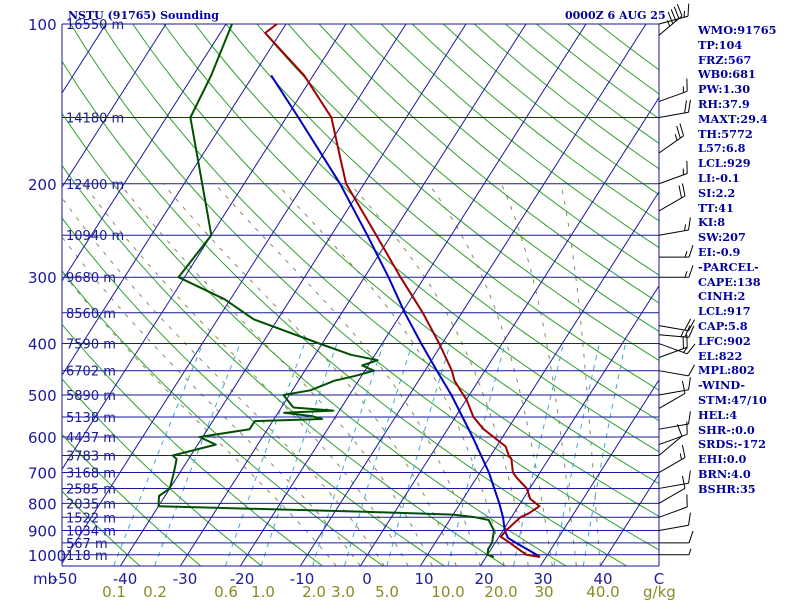 The height and width of the screenshot is (600, 800). I want to click on wind-barbs, so click(677, 279).